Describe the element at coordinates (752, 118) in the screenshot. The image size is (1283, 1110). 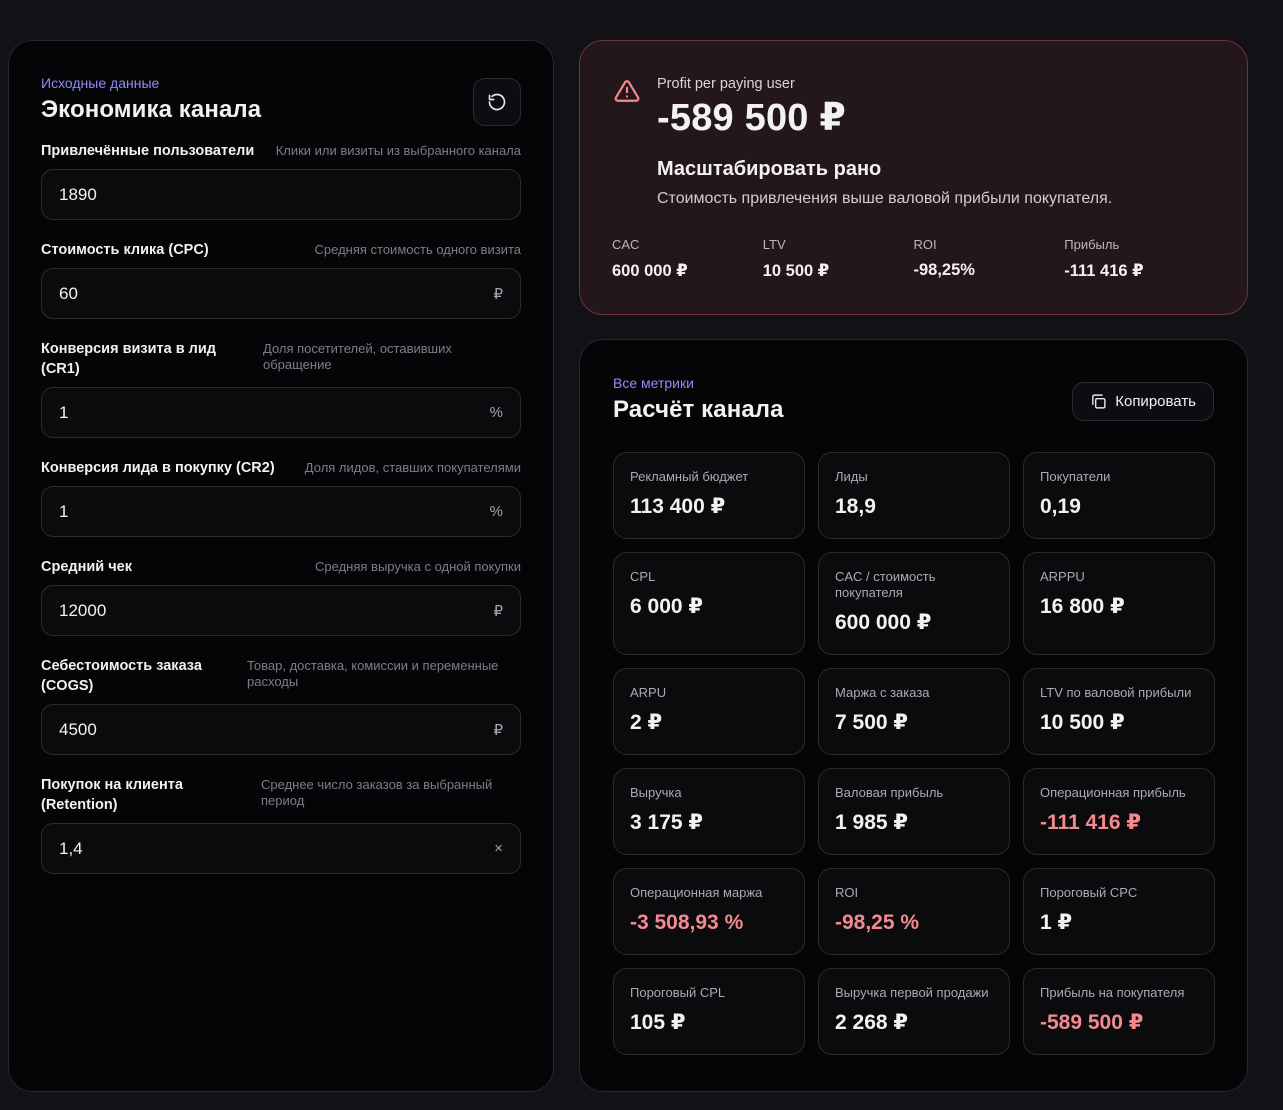
I see `profit-per-user-value: -589 500 ₽` at that location.